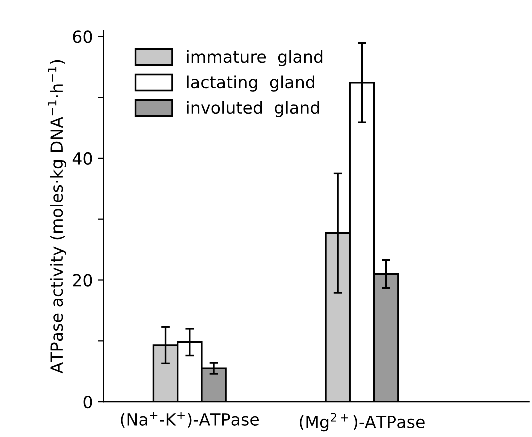  Describe the element at coordinates (250, 84) in the screenshot. I see `legend-label: lactating gland` at that location.